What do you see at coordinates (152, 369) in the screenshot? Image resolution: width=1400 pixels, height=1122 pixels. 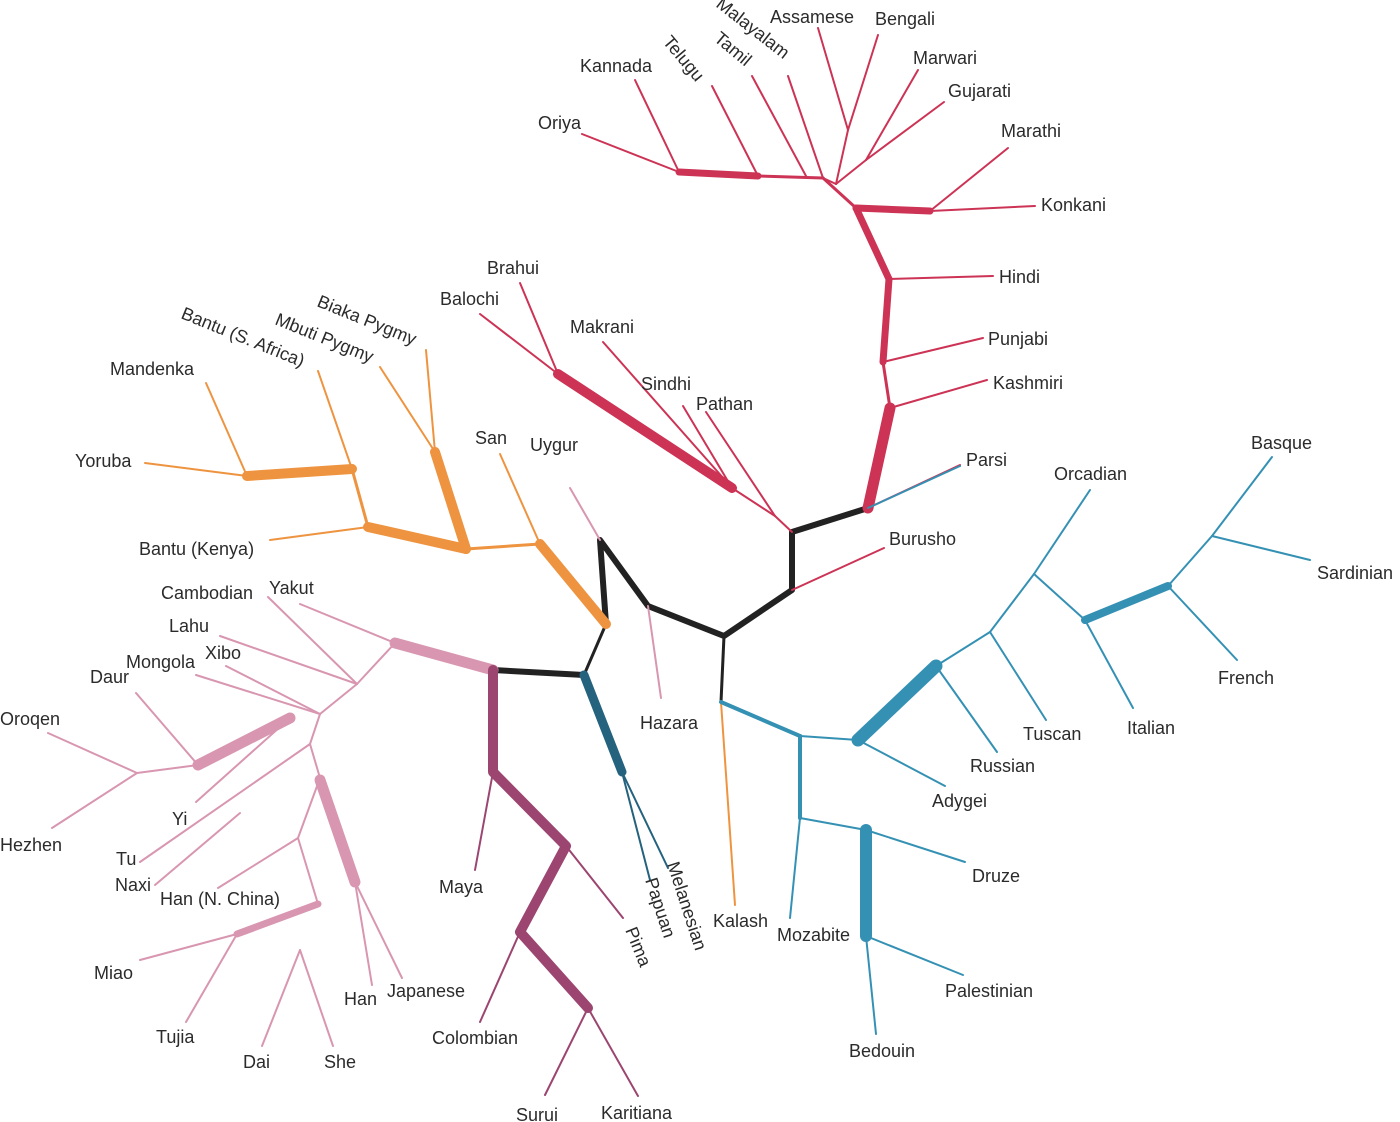 I see `label-mandenka: Mandenka` at bounding box center [152, 369].